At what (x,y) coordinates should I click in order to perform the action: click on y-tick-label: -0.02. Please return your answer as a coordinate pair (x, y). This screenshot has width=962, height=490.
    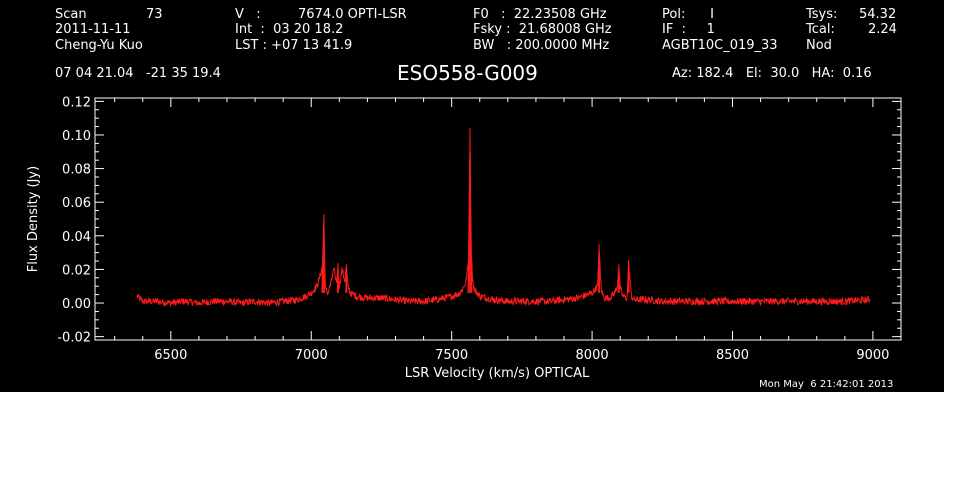
    Looking at the image, I should click on (74, 338).